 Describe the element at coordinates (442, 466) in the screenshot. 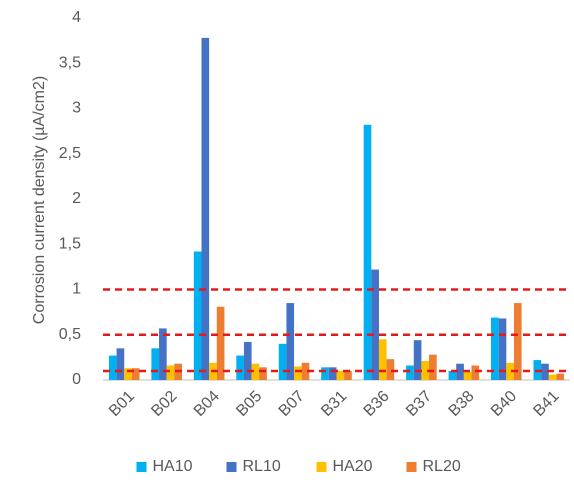

I see `legend-label: RL20` at that location.